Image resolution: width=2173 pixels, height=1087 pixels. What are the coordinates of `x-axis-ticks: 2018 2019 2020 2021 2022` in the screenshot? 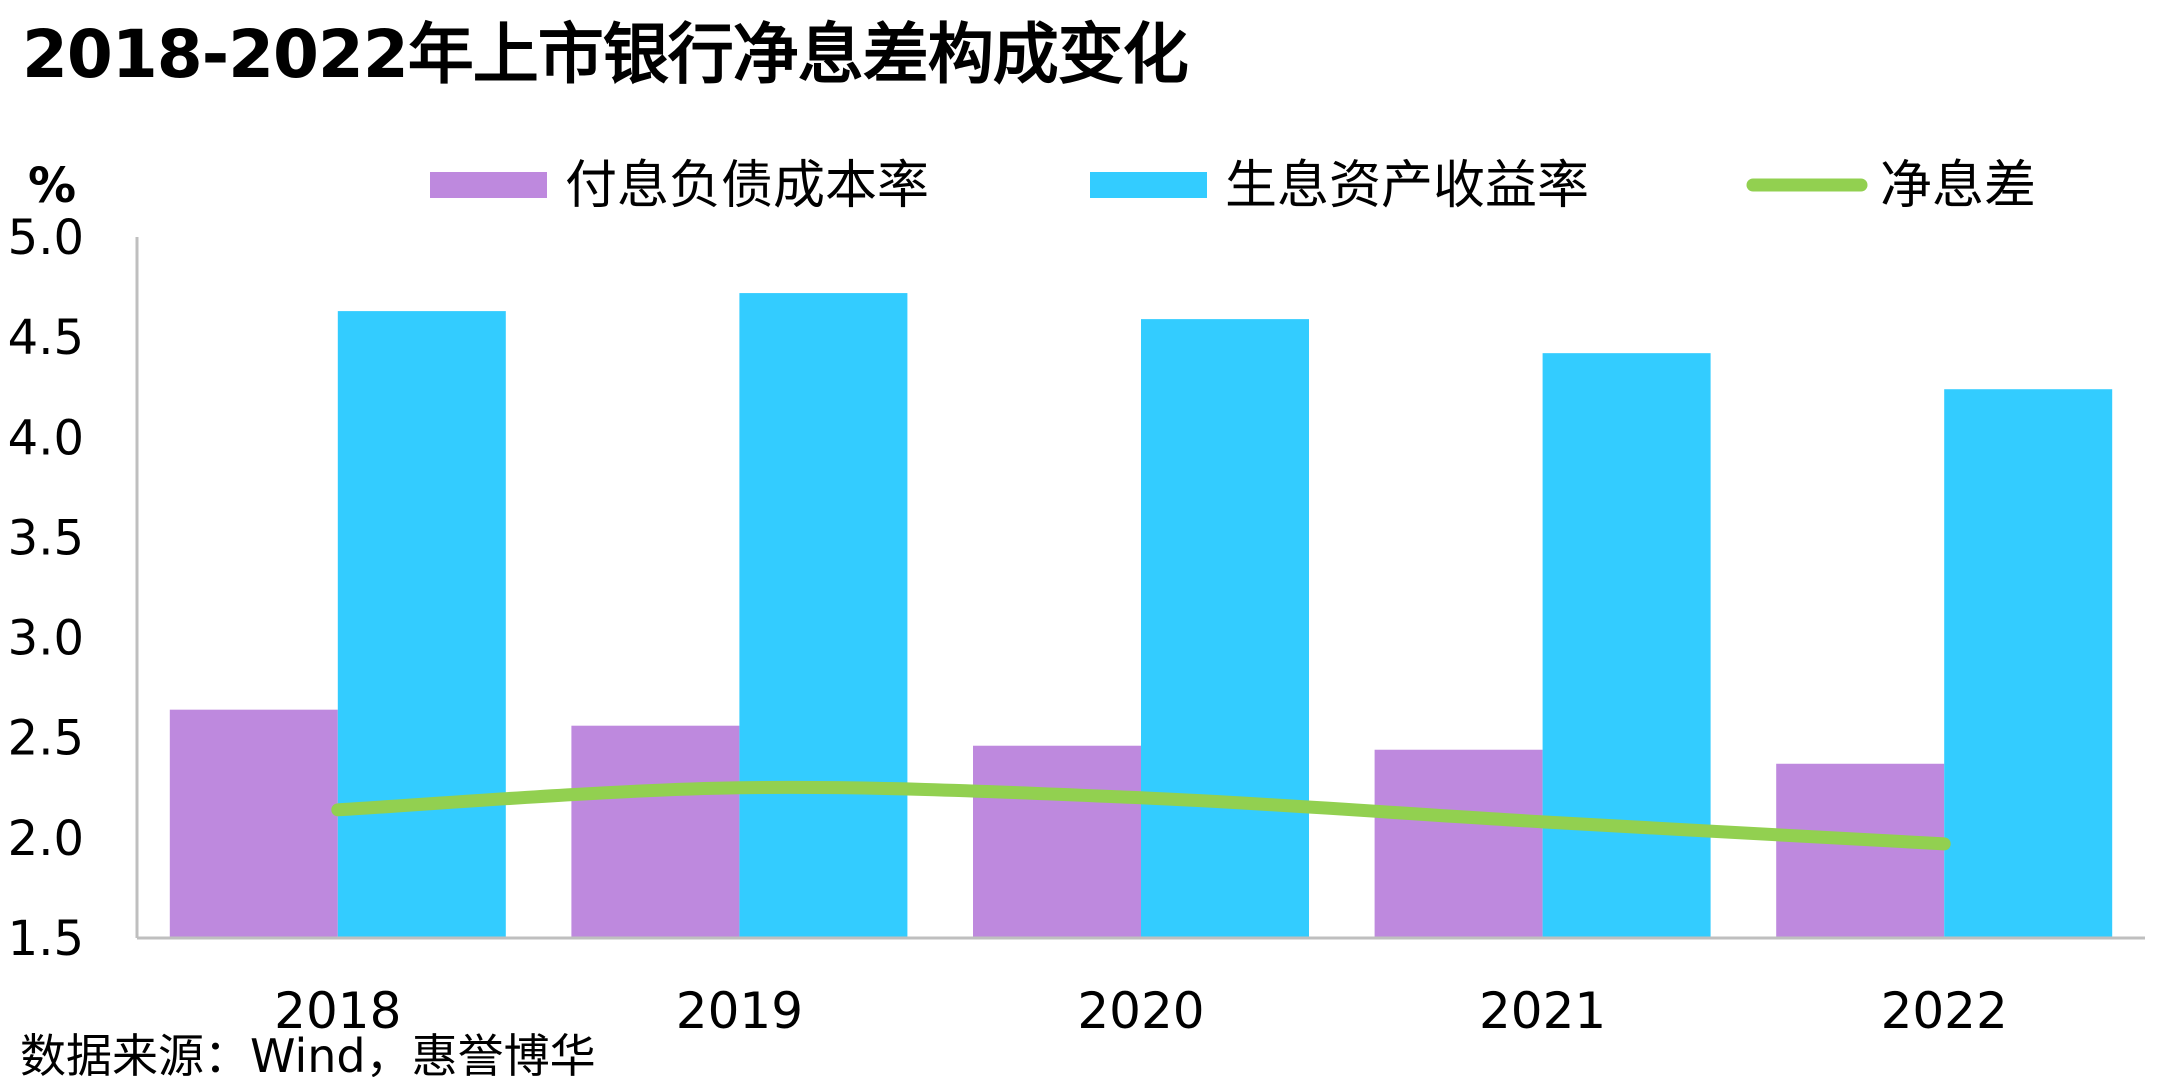 It's located at (1141, 1011).